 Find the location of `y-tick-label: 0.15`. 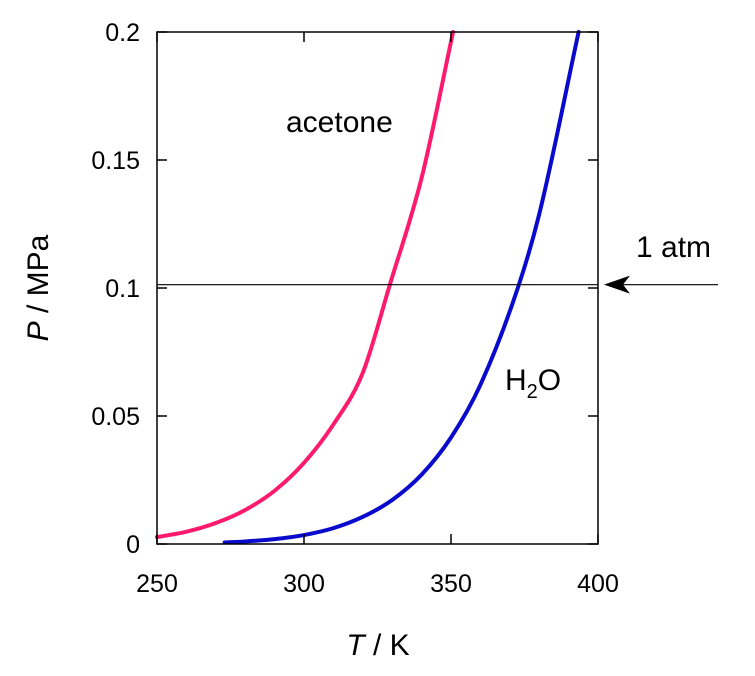

y-tick-label: 0.15 is located at coordinates (115, 161).